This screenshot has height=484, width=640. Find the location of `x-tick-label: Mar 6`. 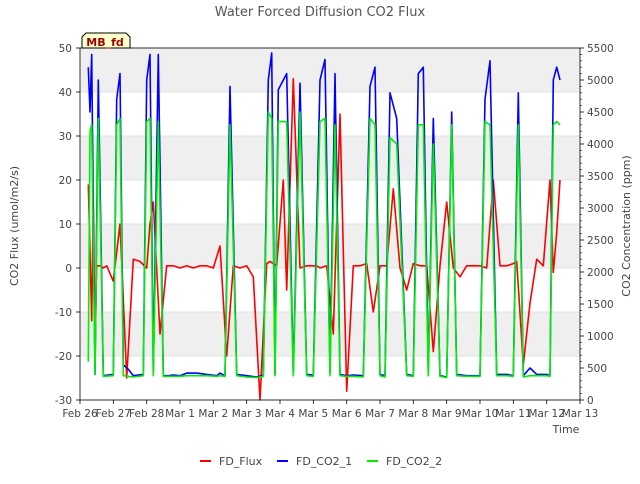

x-tick-label: Mar 6 is located at coordinates (347, 414).